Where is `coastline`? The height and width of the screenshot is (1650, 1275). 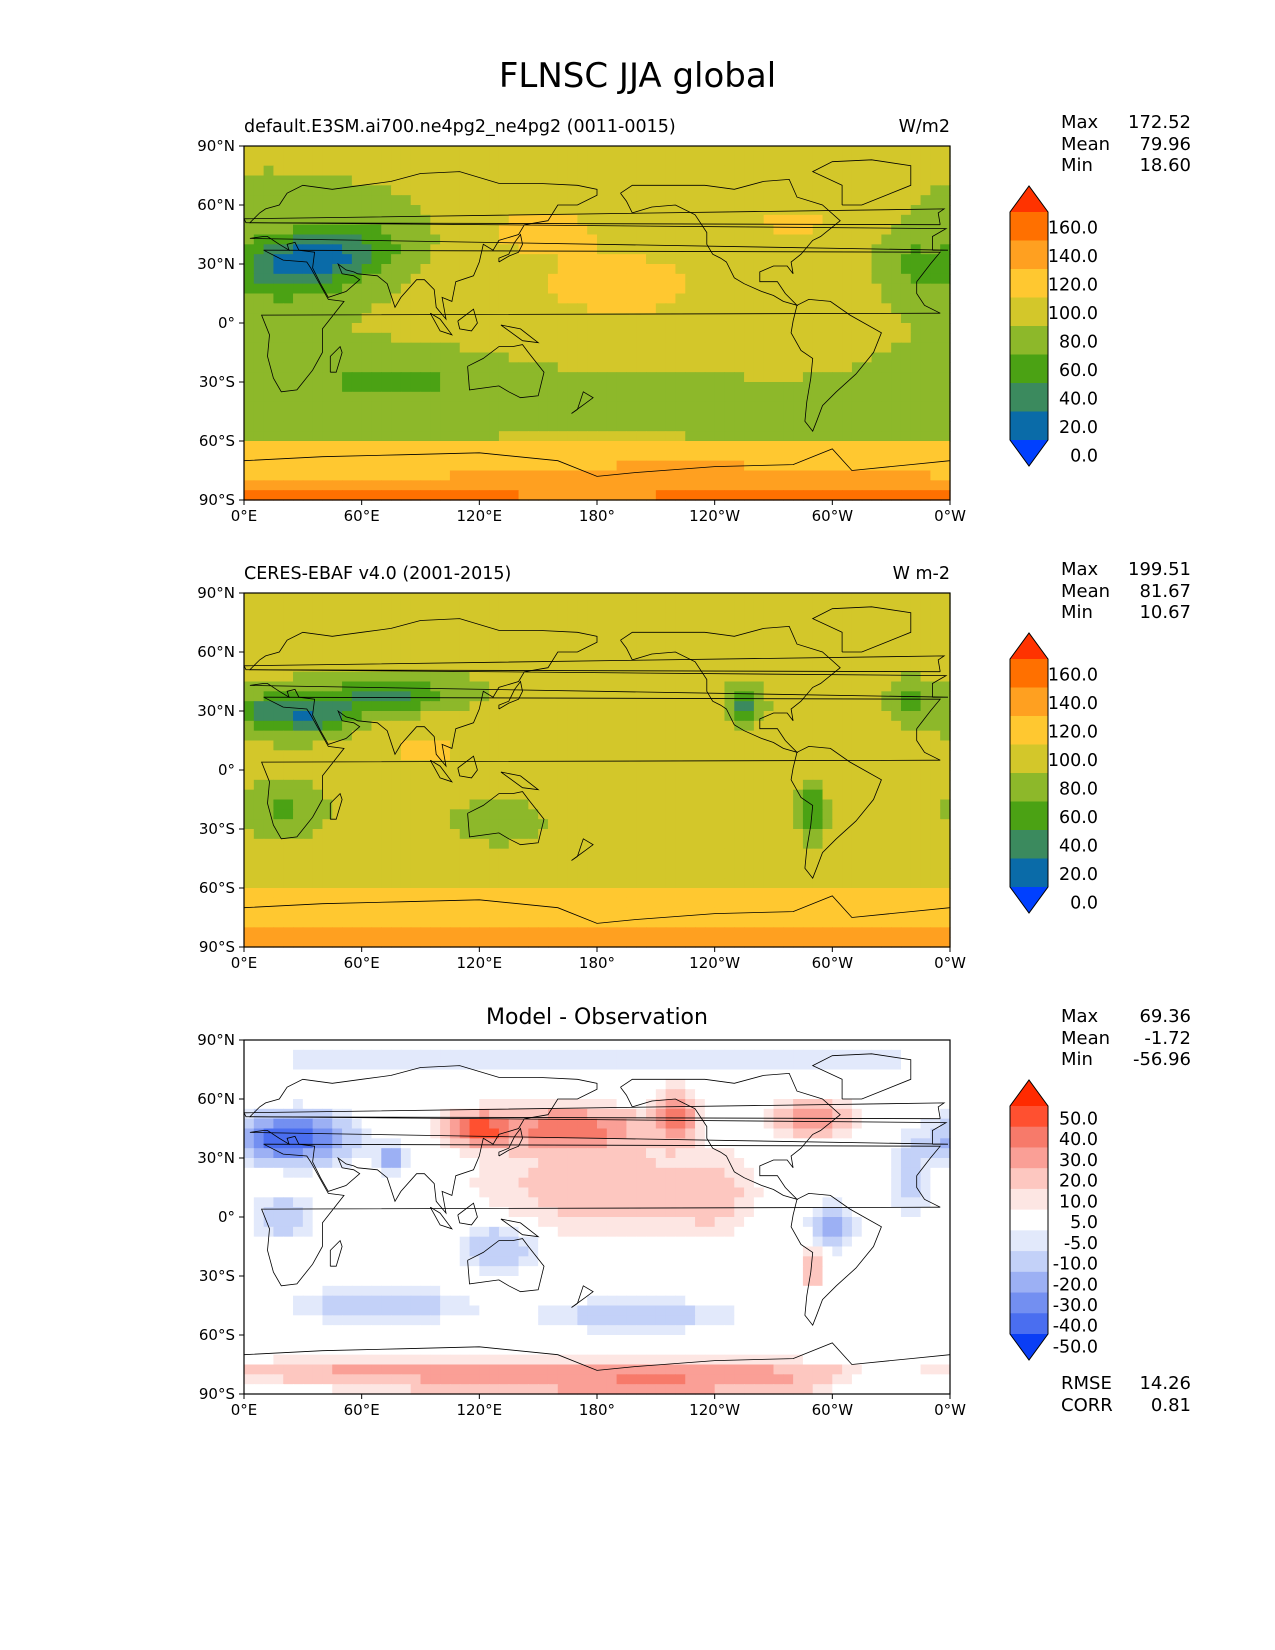 coastline is located at coordinates (441, 324).